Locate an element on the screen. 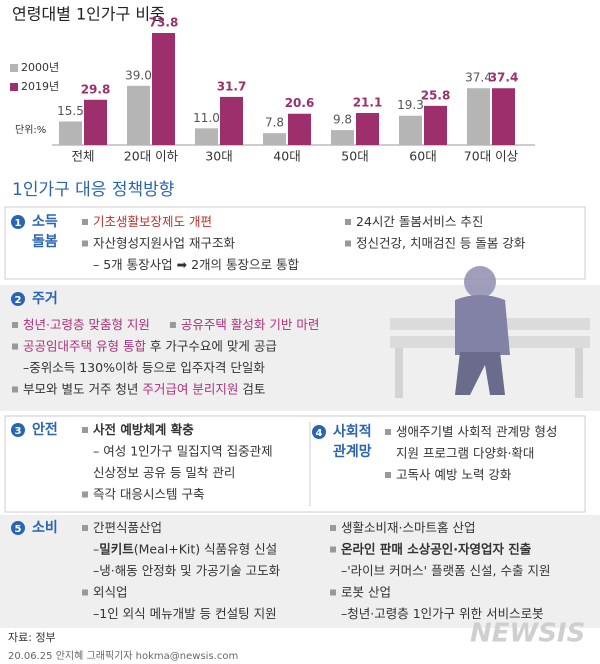  text-part: 기초생활보장제도 개편 is located at coordinates (152, 221).